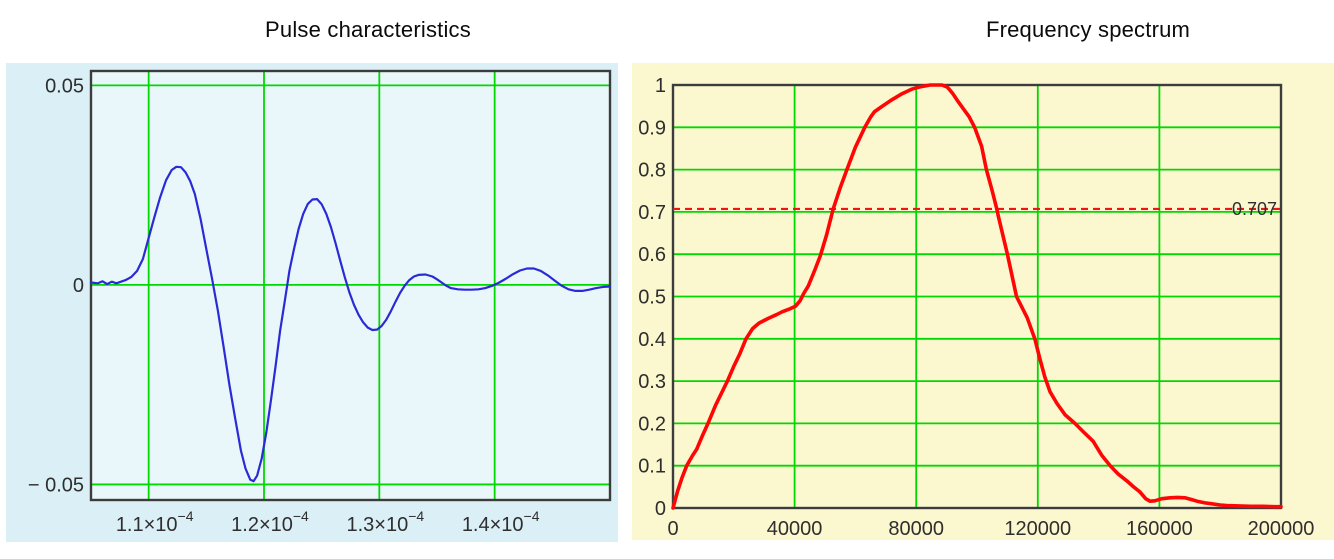  What do you see at coordinates (652, 382) in the screenshot?
I see `y-tick-label: 0.3` at bounding box center [652, 382].